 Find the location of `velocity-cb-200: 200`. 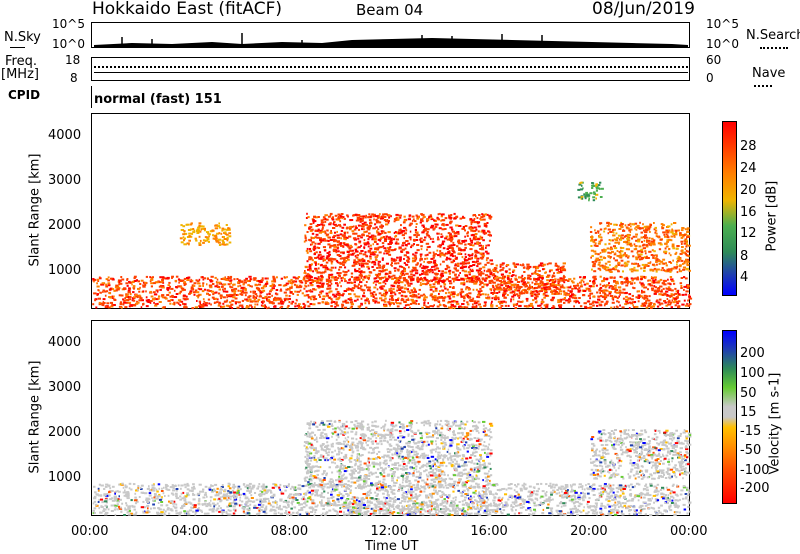

velocity-cb-200: 200 is located at coordinates (752, 353).